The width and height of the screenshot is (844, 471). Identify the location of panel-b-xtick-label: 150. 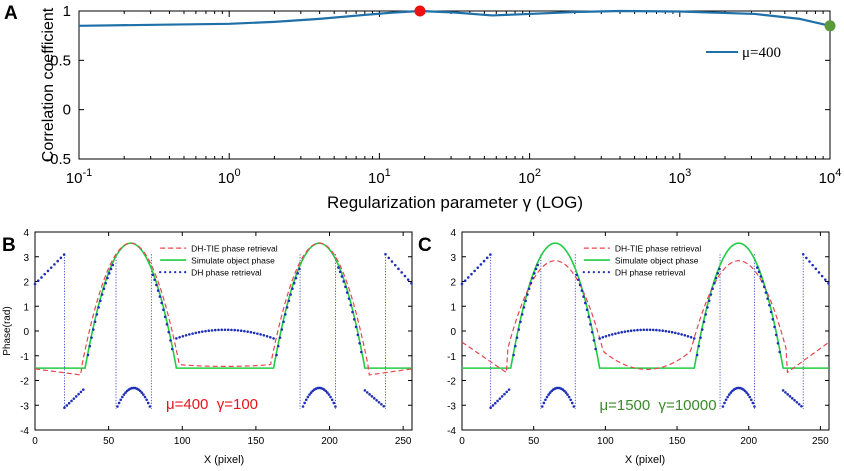
(256, 441).